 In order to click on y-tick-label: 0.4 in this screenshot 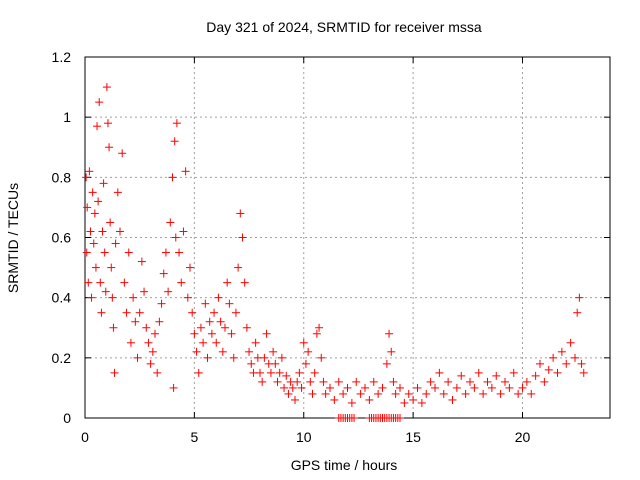, I will do `click(62, 298)`.